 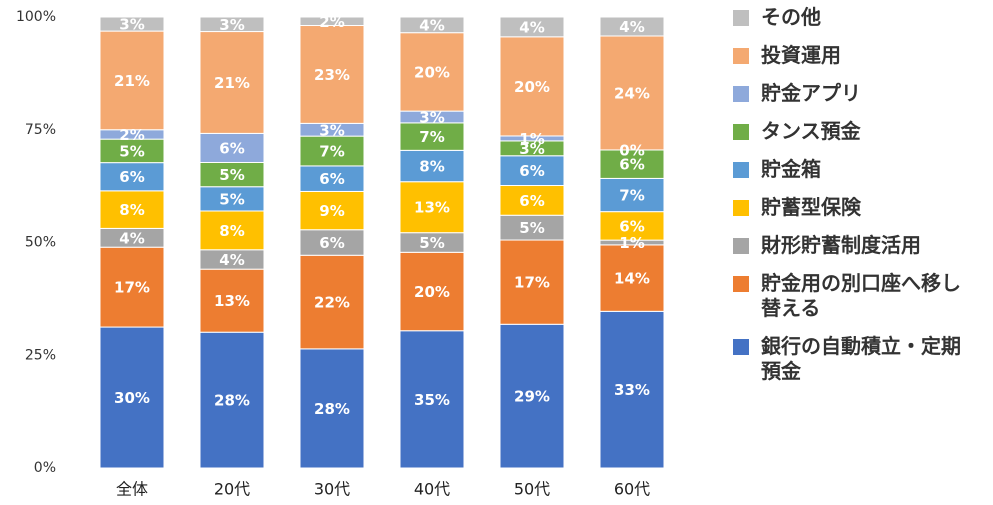 I want to click on x-tick-label: 50代, so click(x=532, y=489).